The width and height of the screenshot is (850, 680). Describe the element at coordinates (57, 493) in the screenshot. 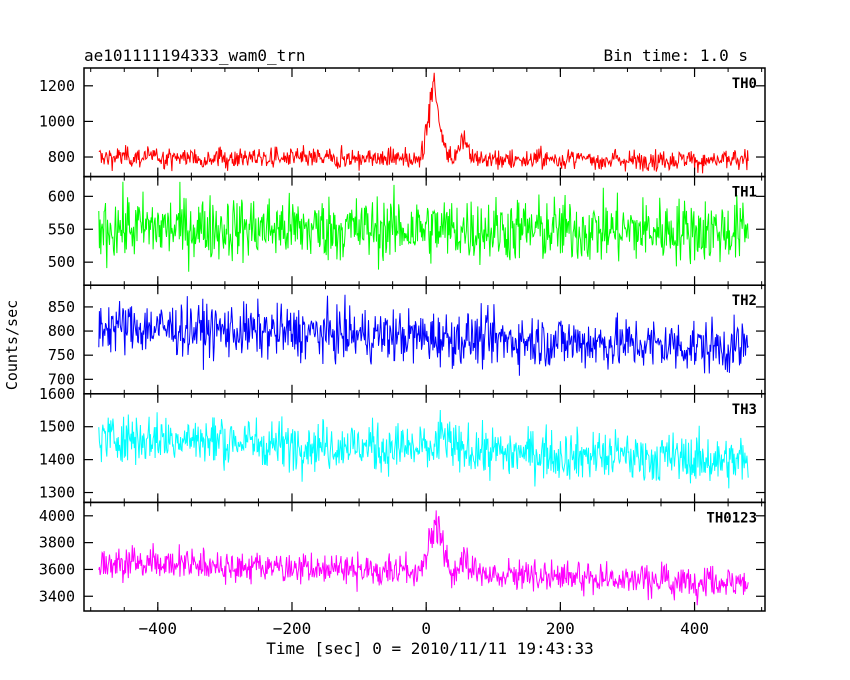

I see `y-tick-label: 1300` at that location.